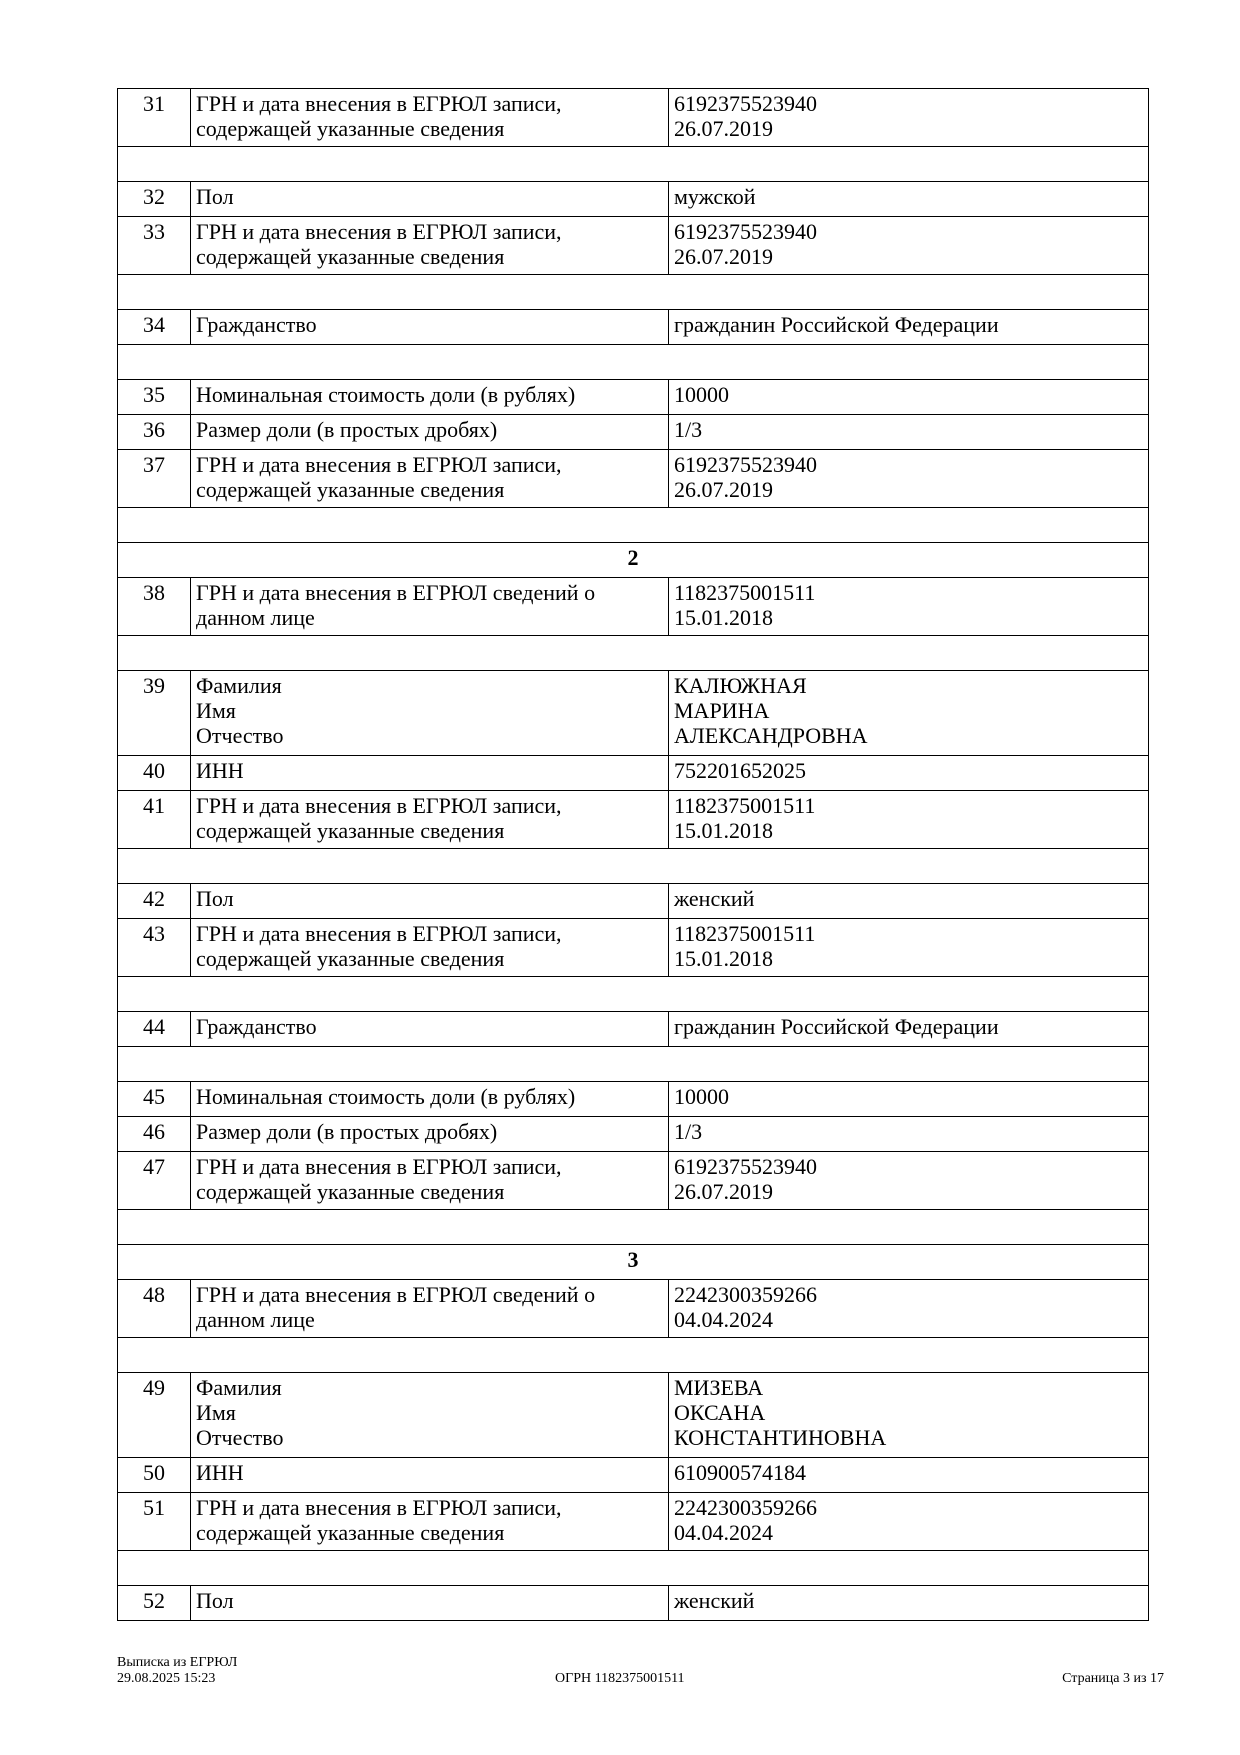 This screenshot has height=1755, width=1240. What do you see at coordinates (740, 685) in the screenshot?
I see `field-value-line: КАЛЮЖНАЯ` at bounding box center [740, 685].